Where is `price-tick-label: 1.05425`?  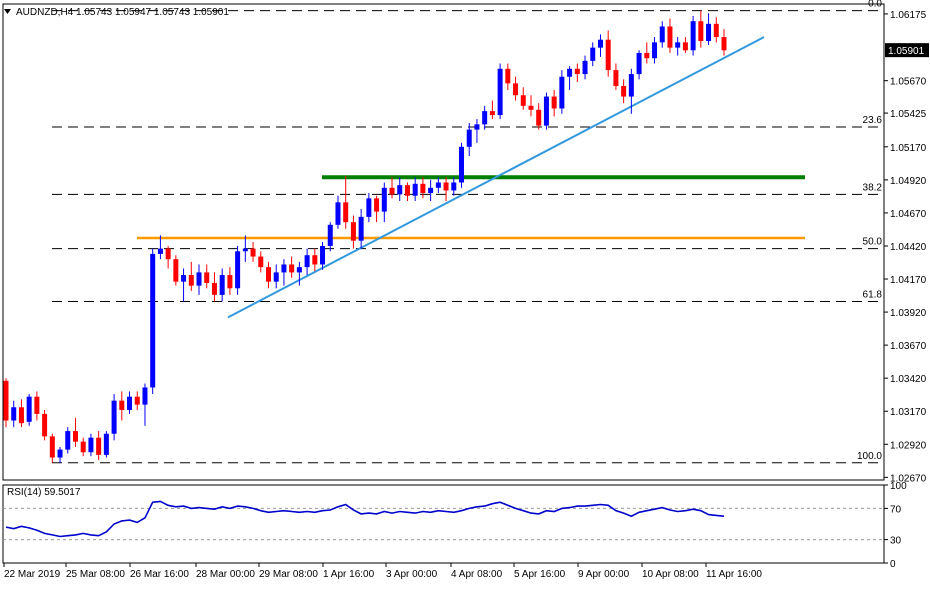
price-tick-label: 1.05425 is located at coordinates (908, 114).